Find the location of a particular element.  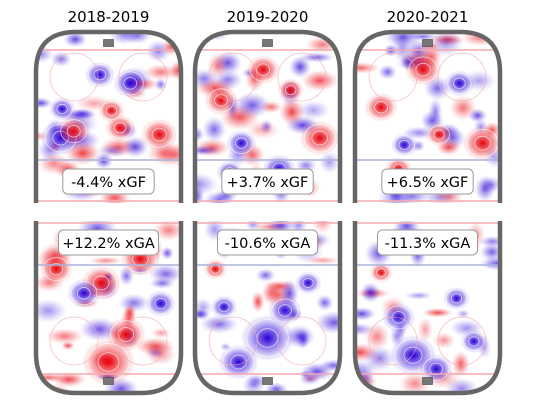

rink-panel-2-defense: -11.3% xGA is located at coordinates (427, 308).